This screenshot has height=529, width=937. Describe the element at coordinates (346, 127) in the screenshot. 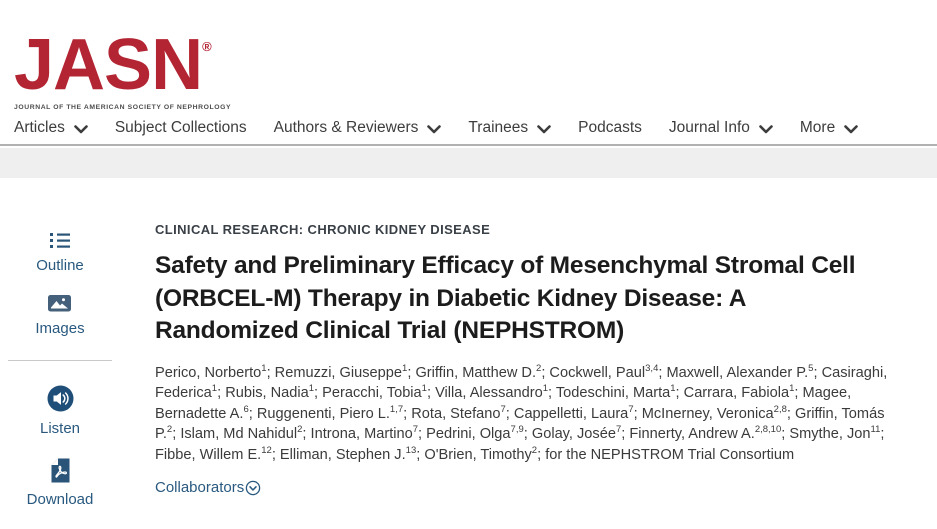

I see `nav-label: Authors & Reviewers` at that location.